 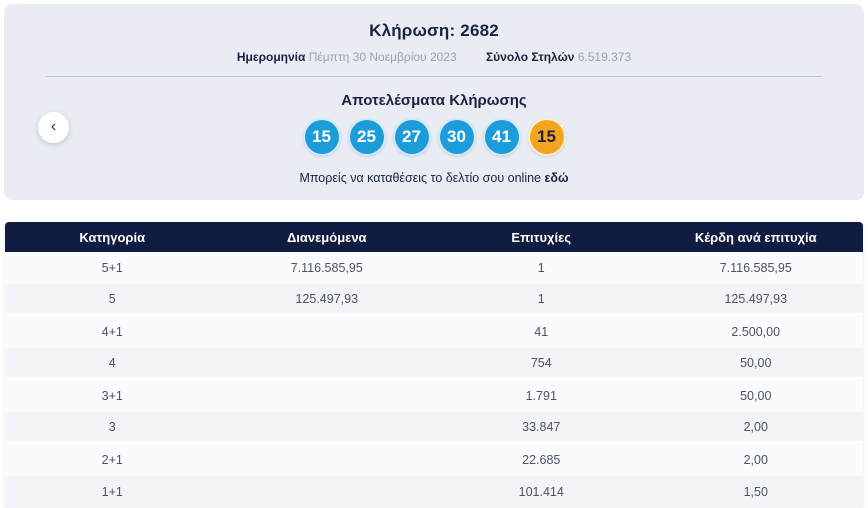 I want to click on table-cell: 33.847, so click(x=541, y=426).